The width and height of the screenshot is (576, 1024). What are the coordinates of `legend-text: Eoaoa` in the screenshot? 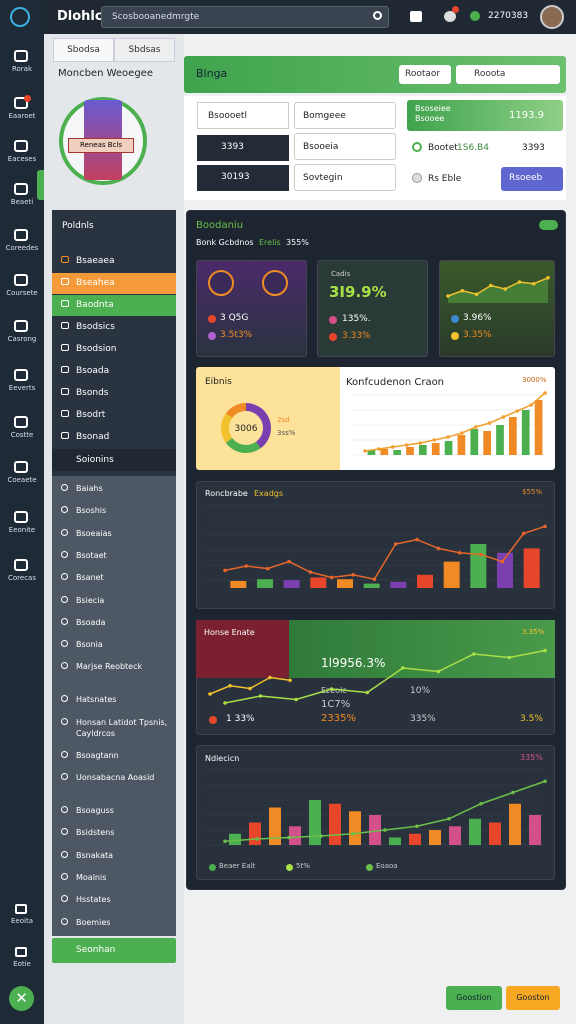 It's located at (387, 866).